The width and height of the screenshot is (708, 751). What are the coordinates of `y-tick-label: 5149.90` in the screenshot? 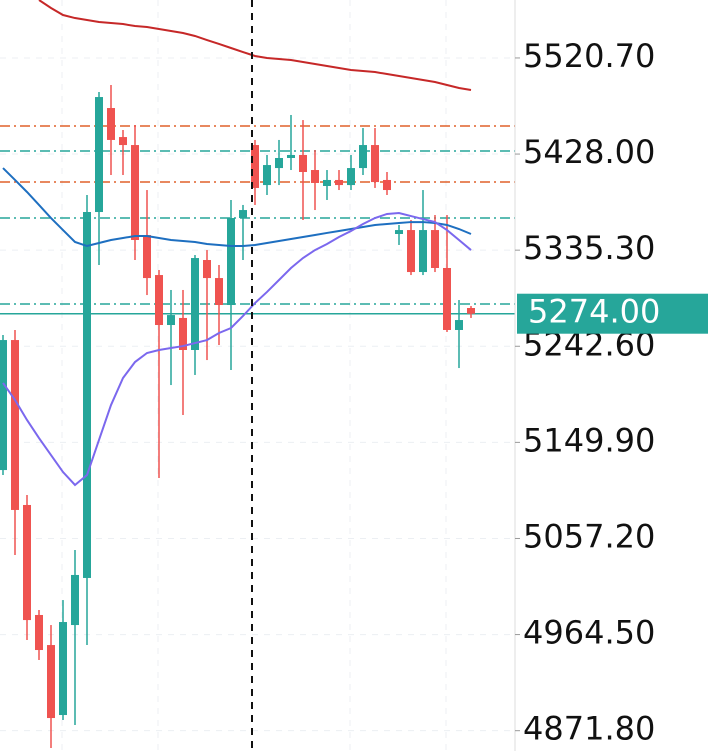 It's located at (589, 440).